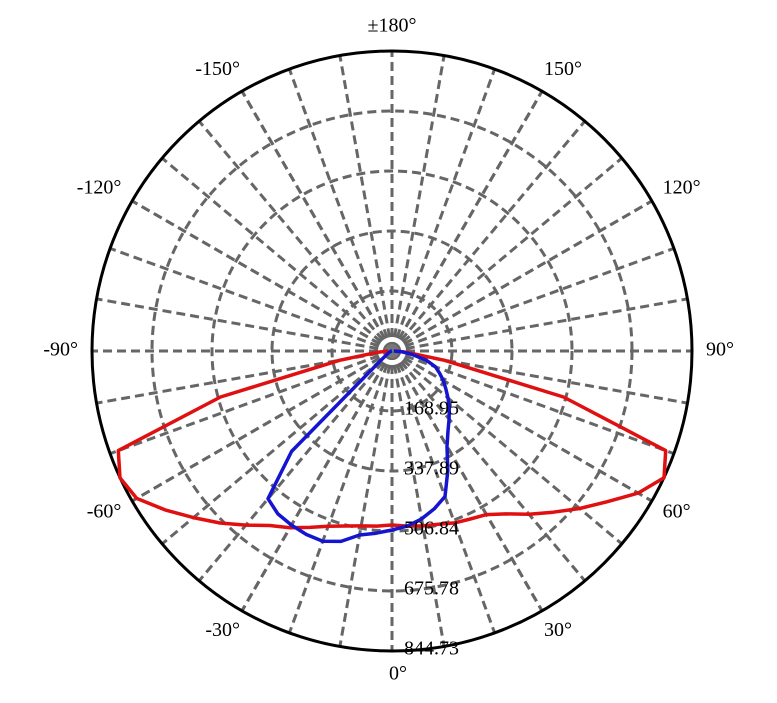  Describe the element at coordinates (682, 188) in the screenshot. I see `theta-tick-label: 120°` at that location.